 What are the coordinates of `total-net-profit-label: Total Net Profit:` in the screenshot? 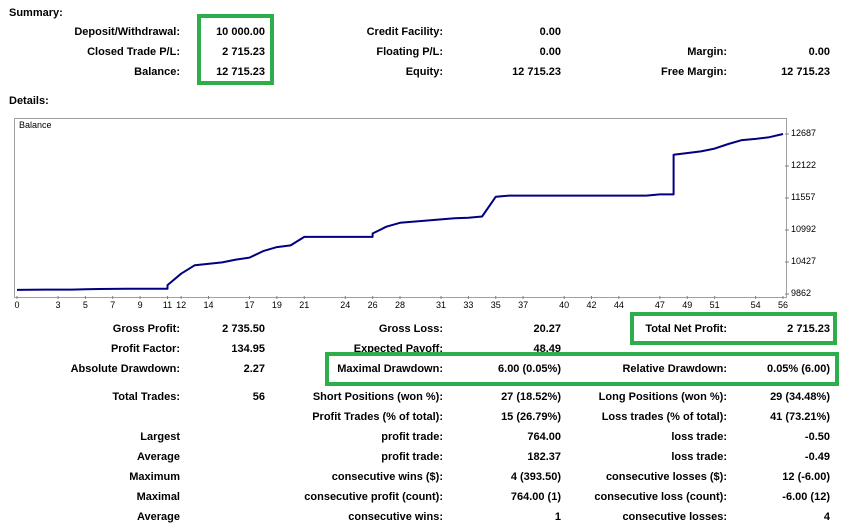 It's located at (686, 329).